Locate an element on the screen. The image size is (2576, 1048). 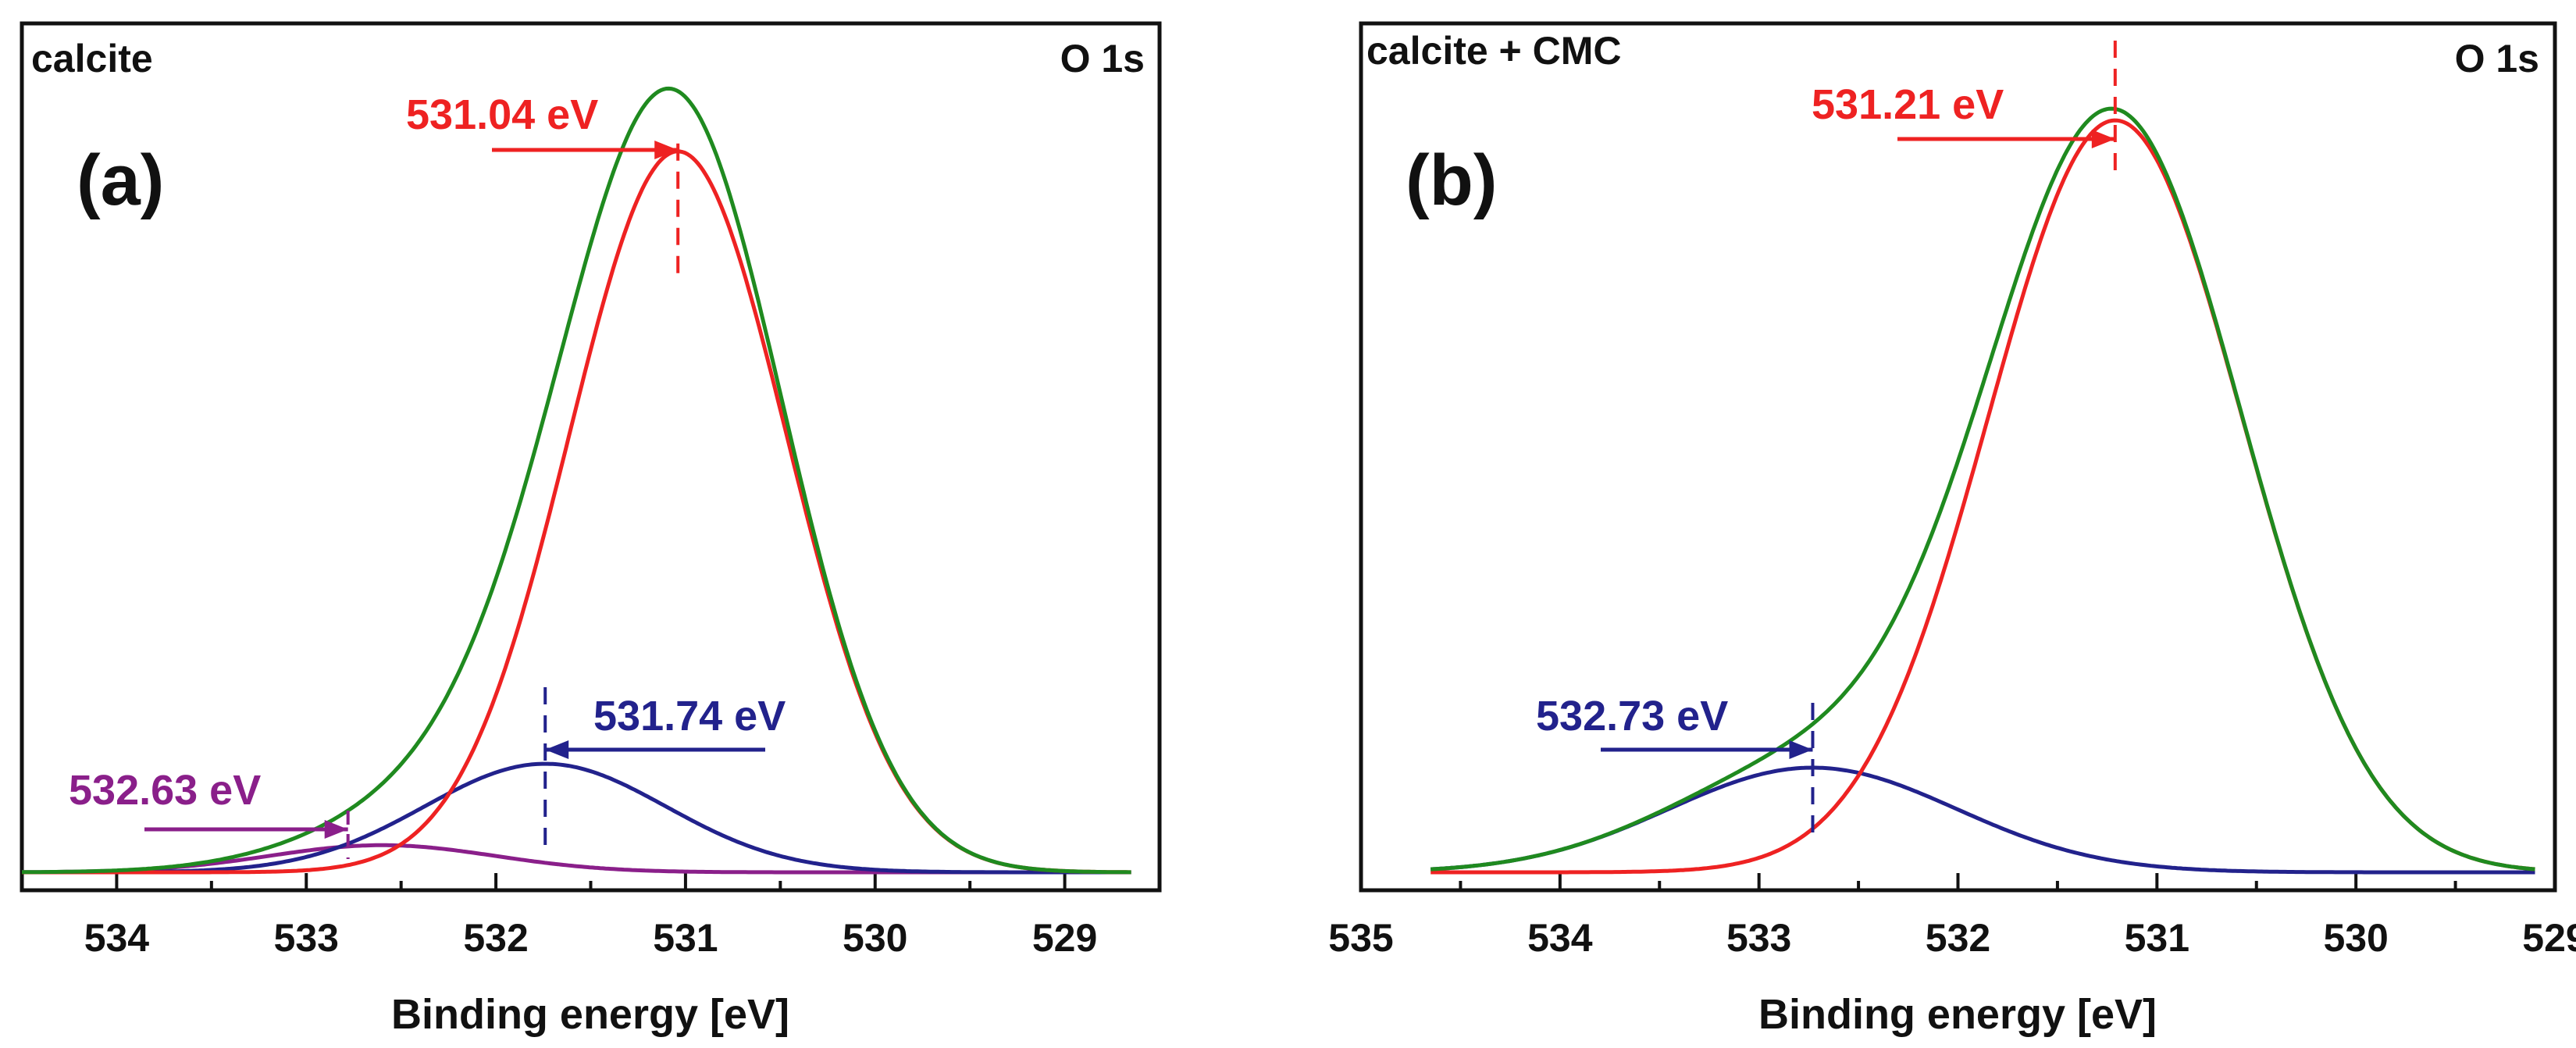
panel-b-letter: (b) is located at coordinates (1452, 180).